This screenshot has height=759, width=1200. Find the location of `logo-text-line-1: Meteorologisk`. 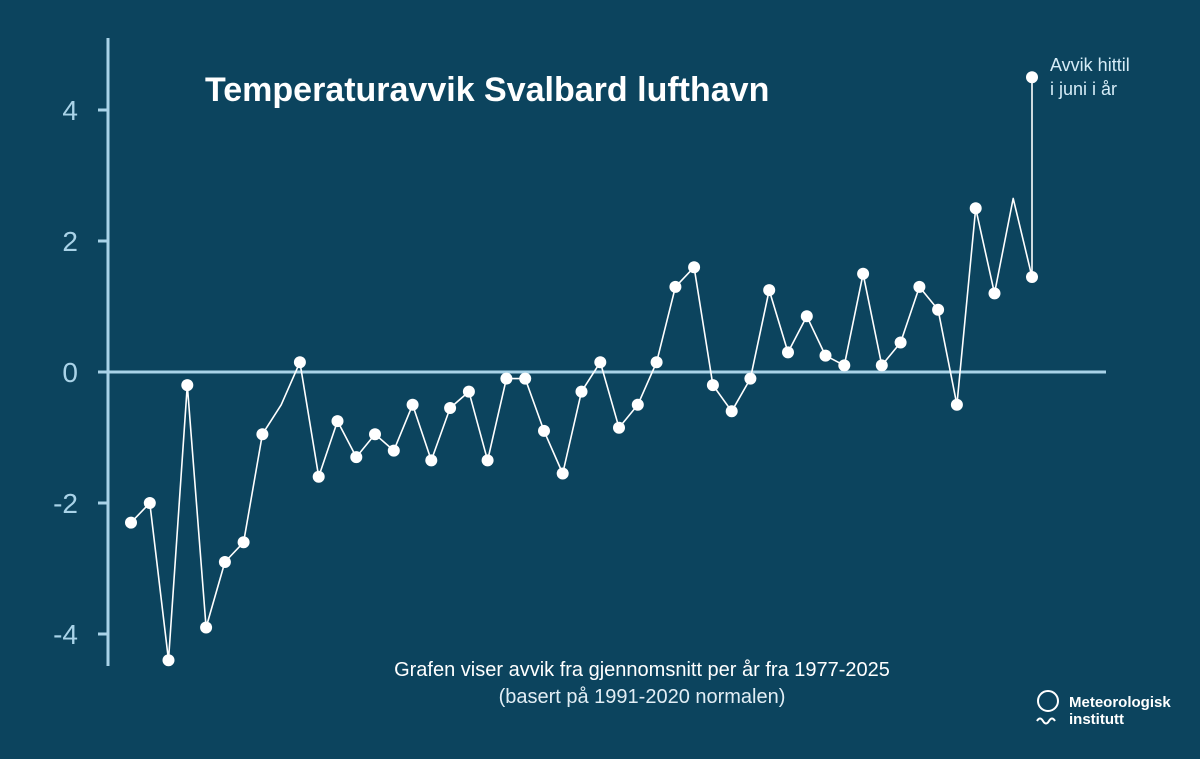

logo-text-line-1: Meteorologisk is located at coordinates (1120, 702).